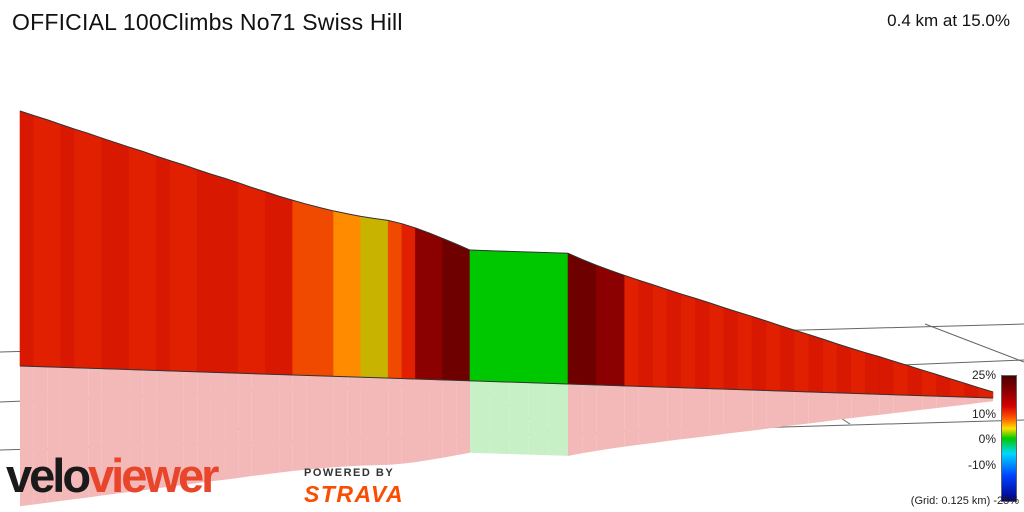  I want to click on grid-note: (Grid: 0.125 km) -25%, so click(965, 501).